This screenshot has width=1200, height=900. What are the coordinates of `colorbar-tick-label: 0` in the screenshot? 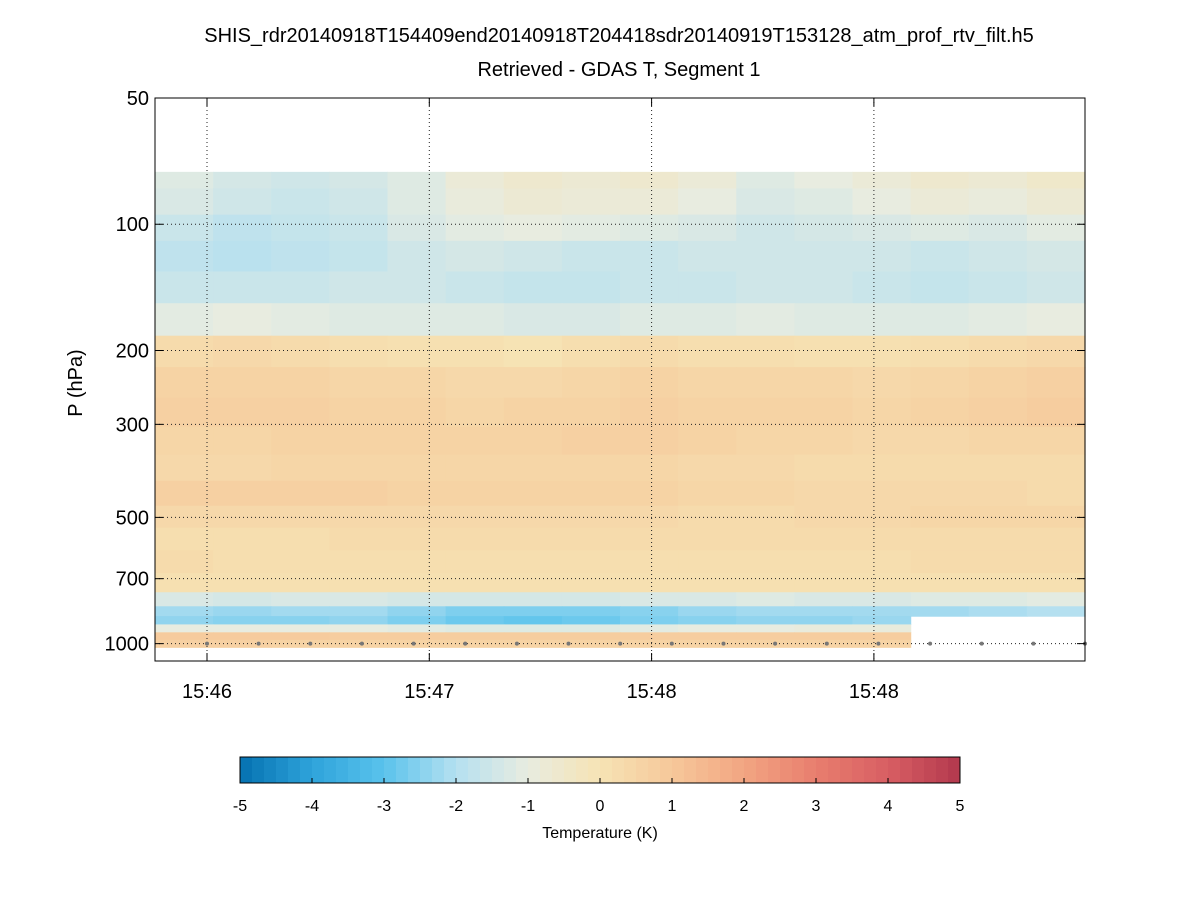 It's located at (600, 806).